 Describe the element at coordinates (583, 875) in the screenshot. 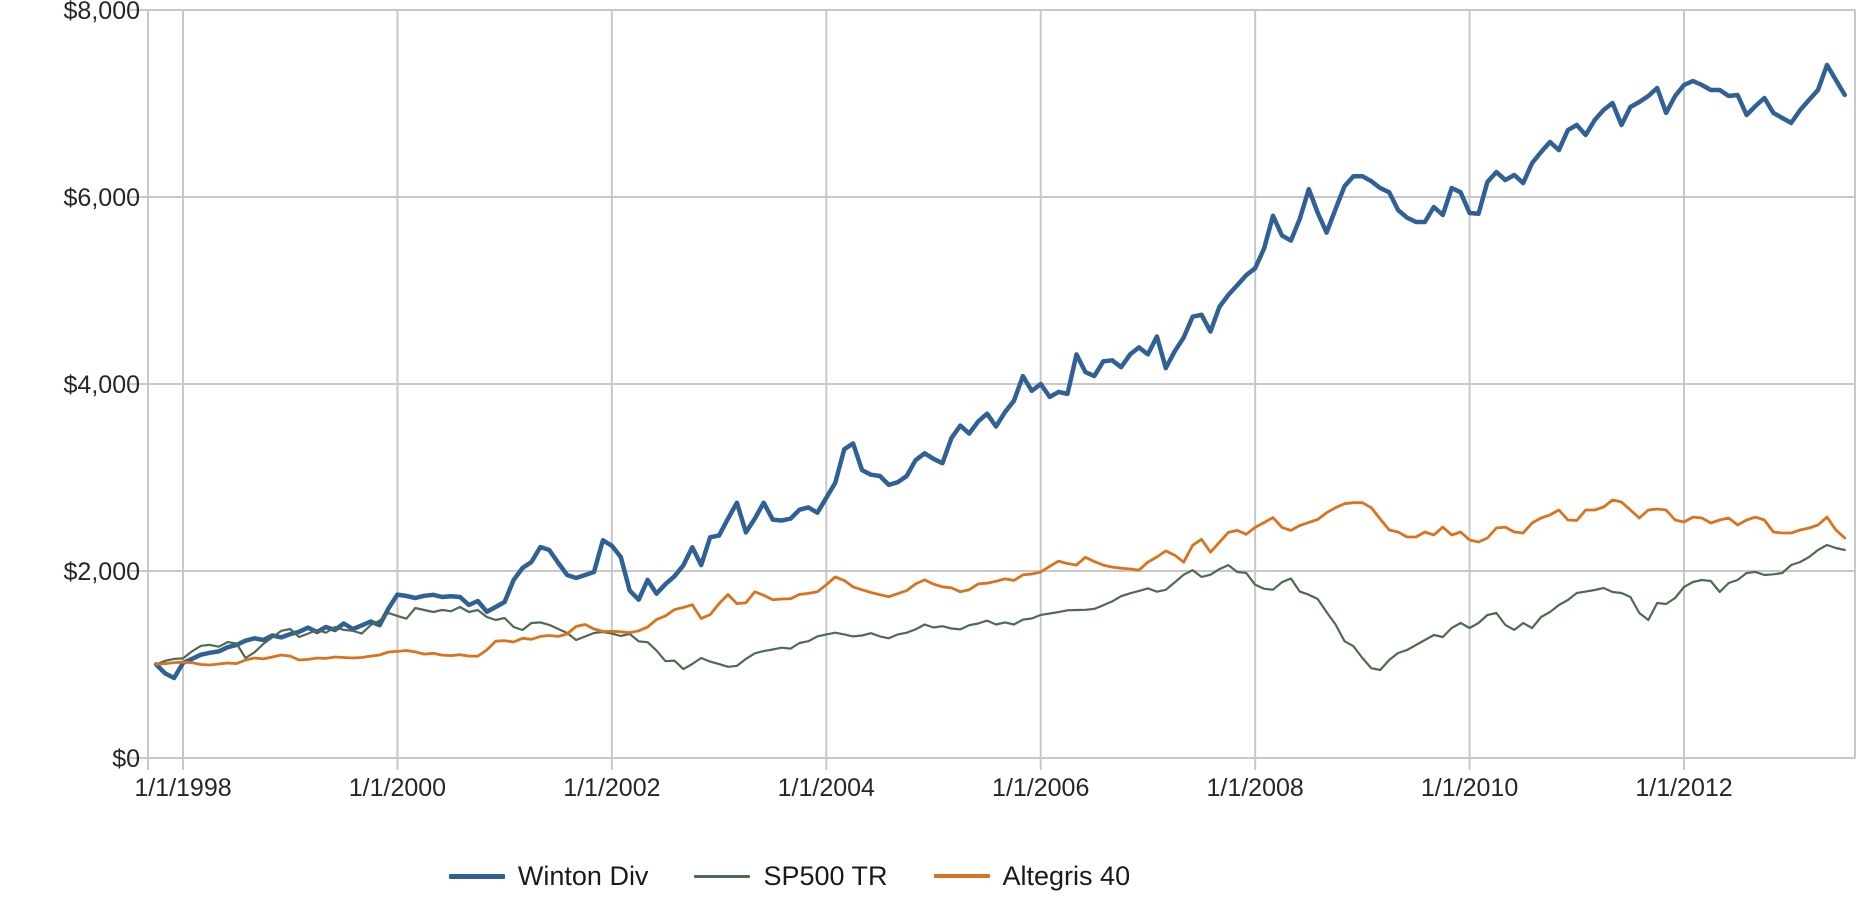

I see `legend-label: Winton Div` at that location.